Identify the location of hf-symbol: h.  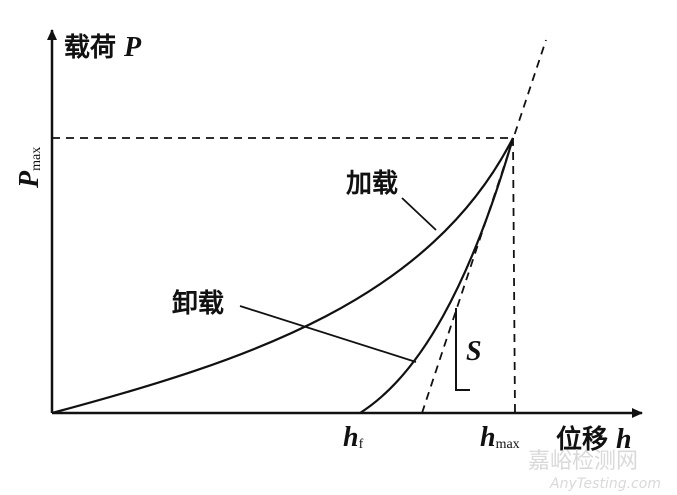
(351, 437).